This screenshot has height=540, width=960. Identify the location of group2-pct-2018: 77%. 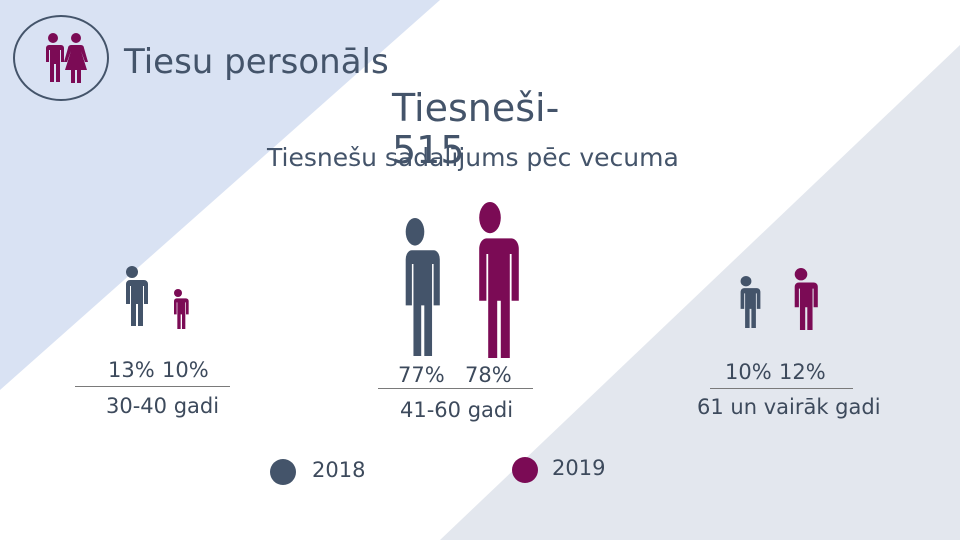
(421, 375).